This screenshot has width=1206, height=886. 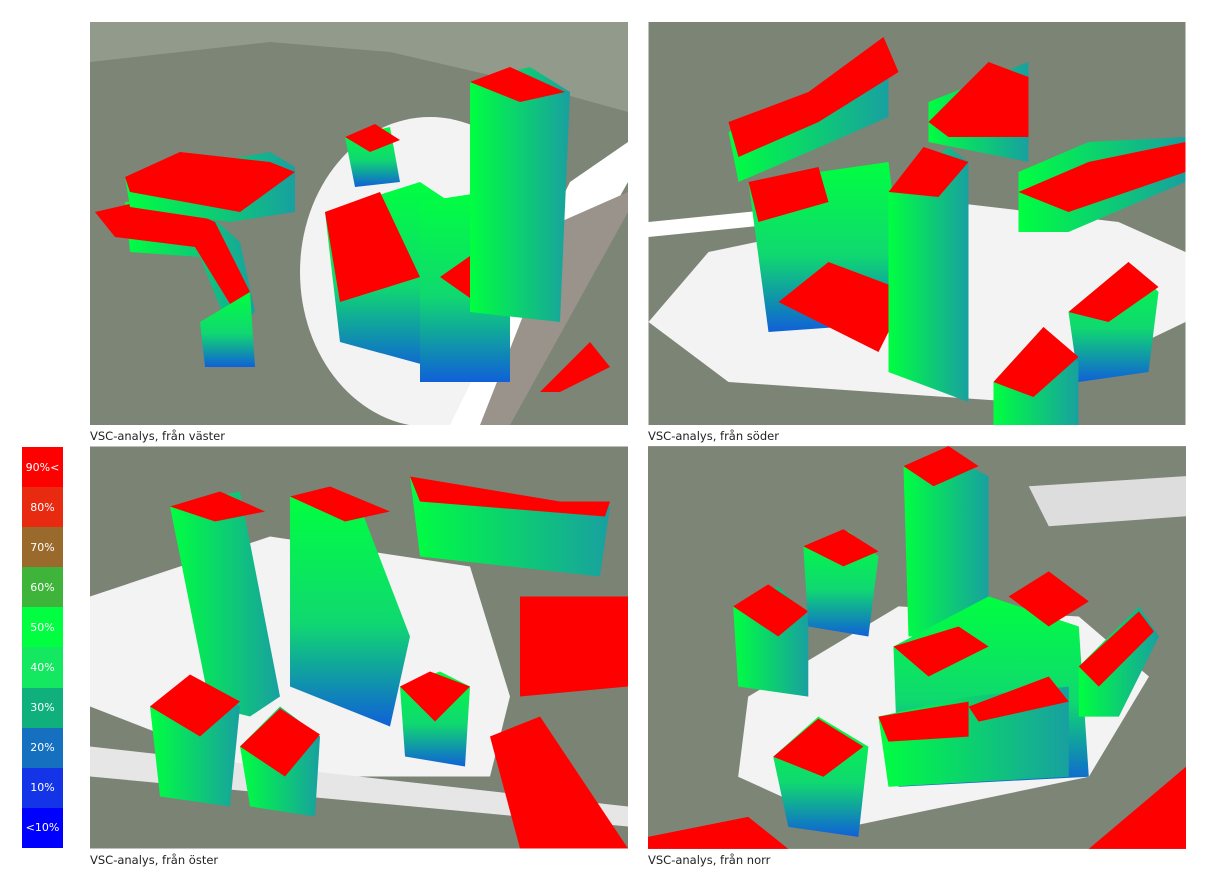 I want to click on legend-swatch: 20%, so click(x=42, y=747).